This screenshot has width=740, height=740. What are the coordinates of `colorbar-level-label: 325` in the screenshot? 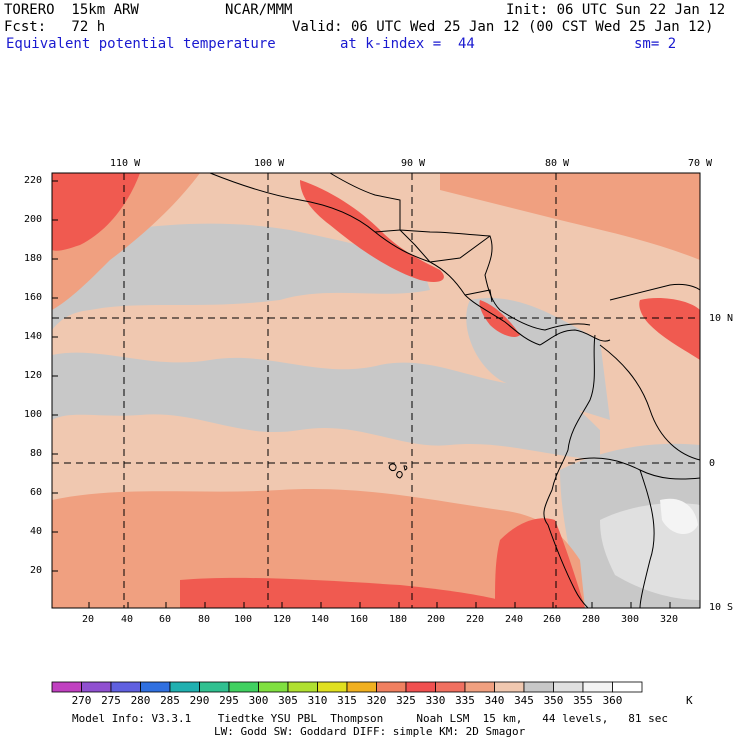 It's located at (406, 700).